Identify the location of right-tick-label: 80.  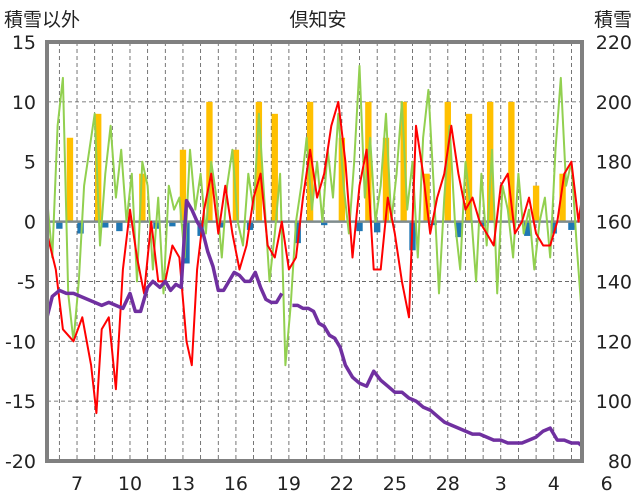
(620, 462).